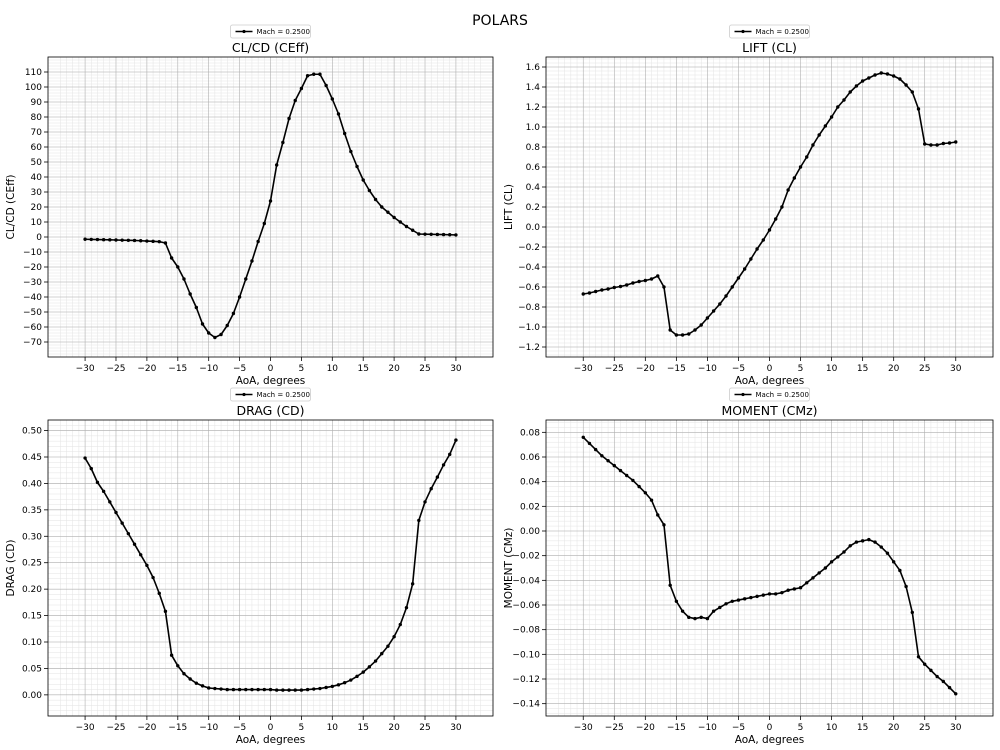 Image resolution: width=1000 pixels, height=750 pixels. What do you see at coordinates (782, 395) in the screenshot?
I see `legend-label: Mach = 0.2500` at bounding box center [782, 395].